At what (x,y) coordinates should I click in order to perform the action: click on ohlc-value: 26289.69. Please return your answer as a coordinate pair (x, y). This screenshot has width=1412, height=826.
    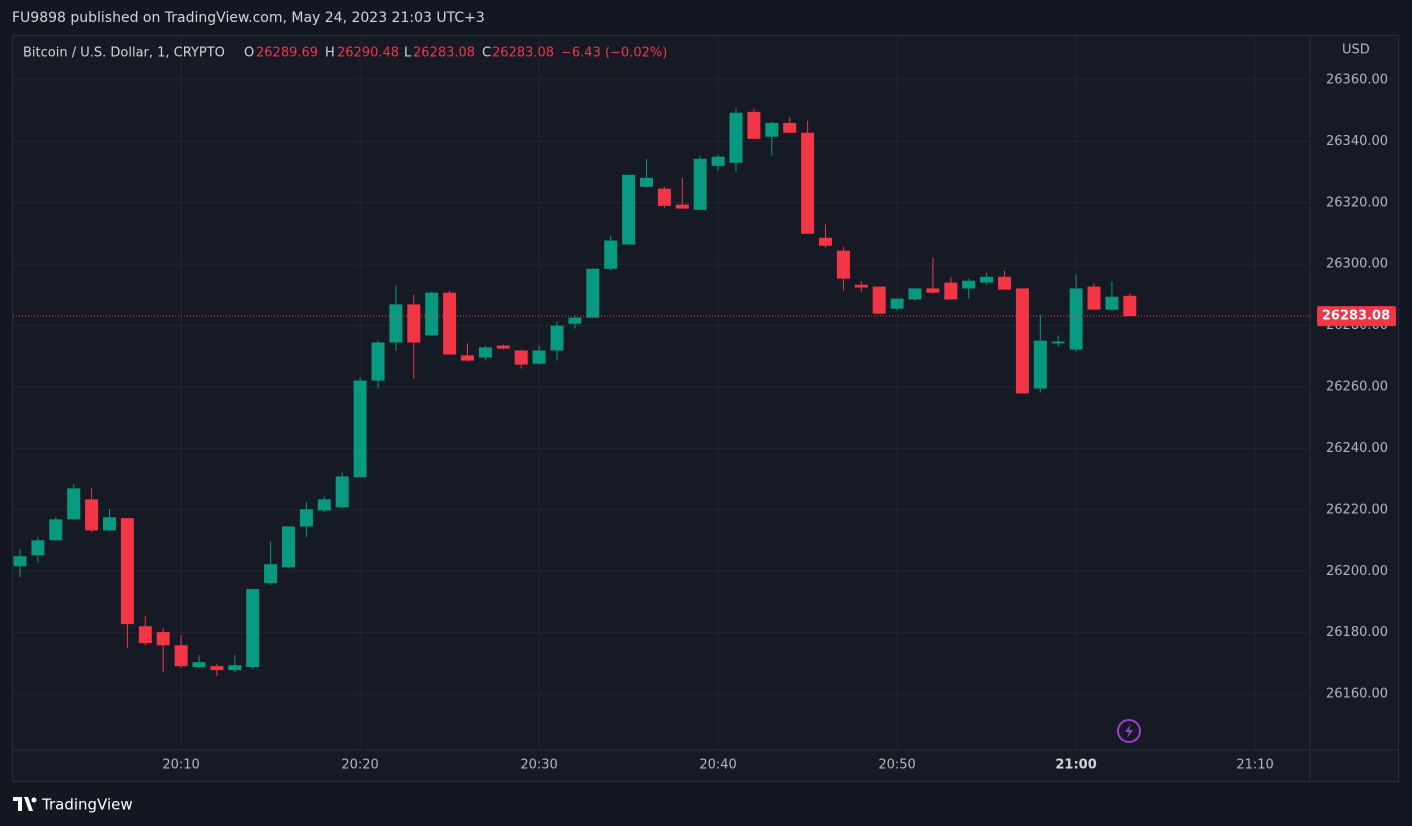
    Looking at the image, I should click on (287, 53).